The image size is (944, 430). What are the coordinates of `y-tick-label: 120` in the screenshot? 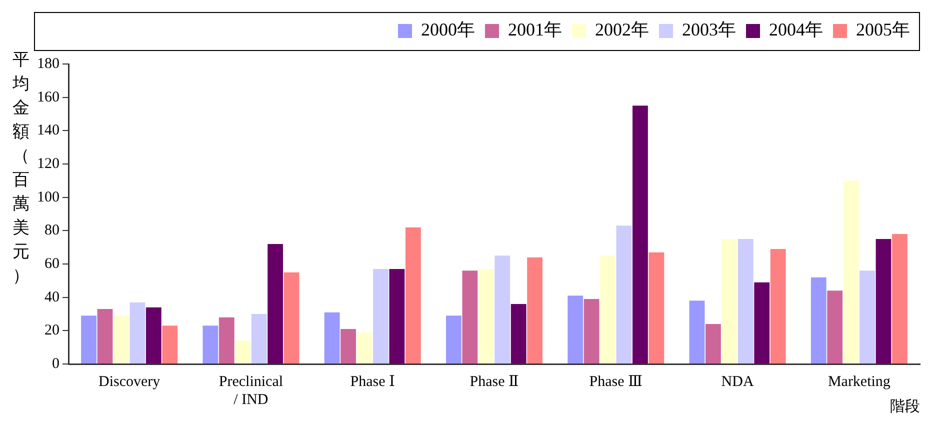 It's located at (48, 164).